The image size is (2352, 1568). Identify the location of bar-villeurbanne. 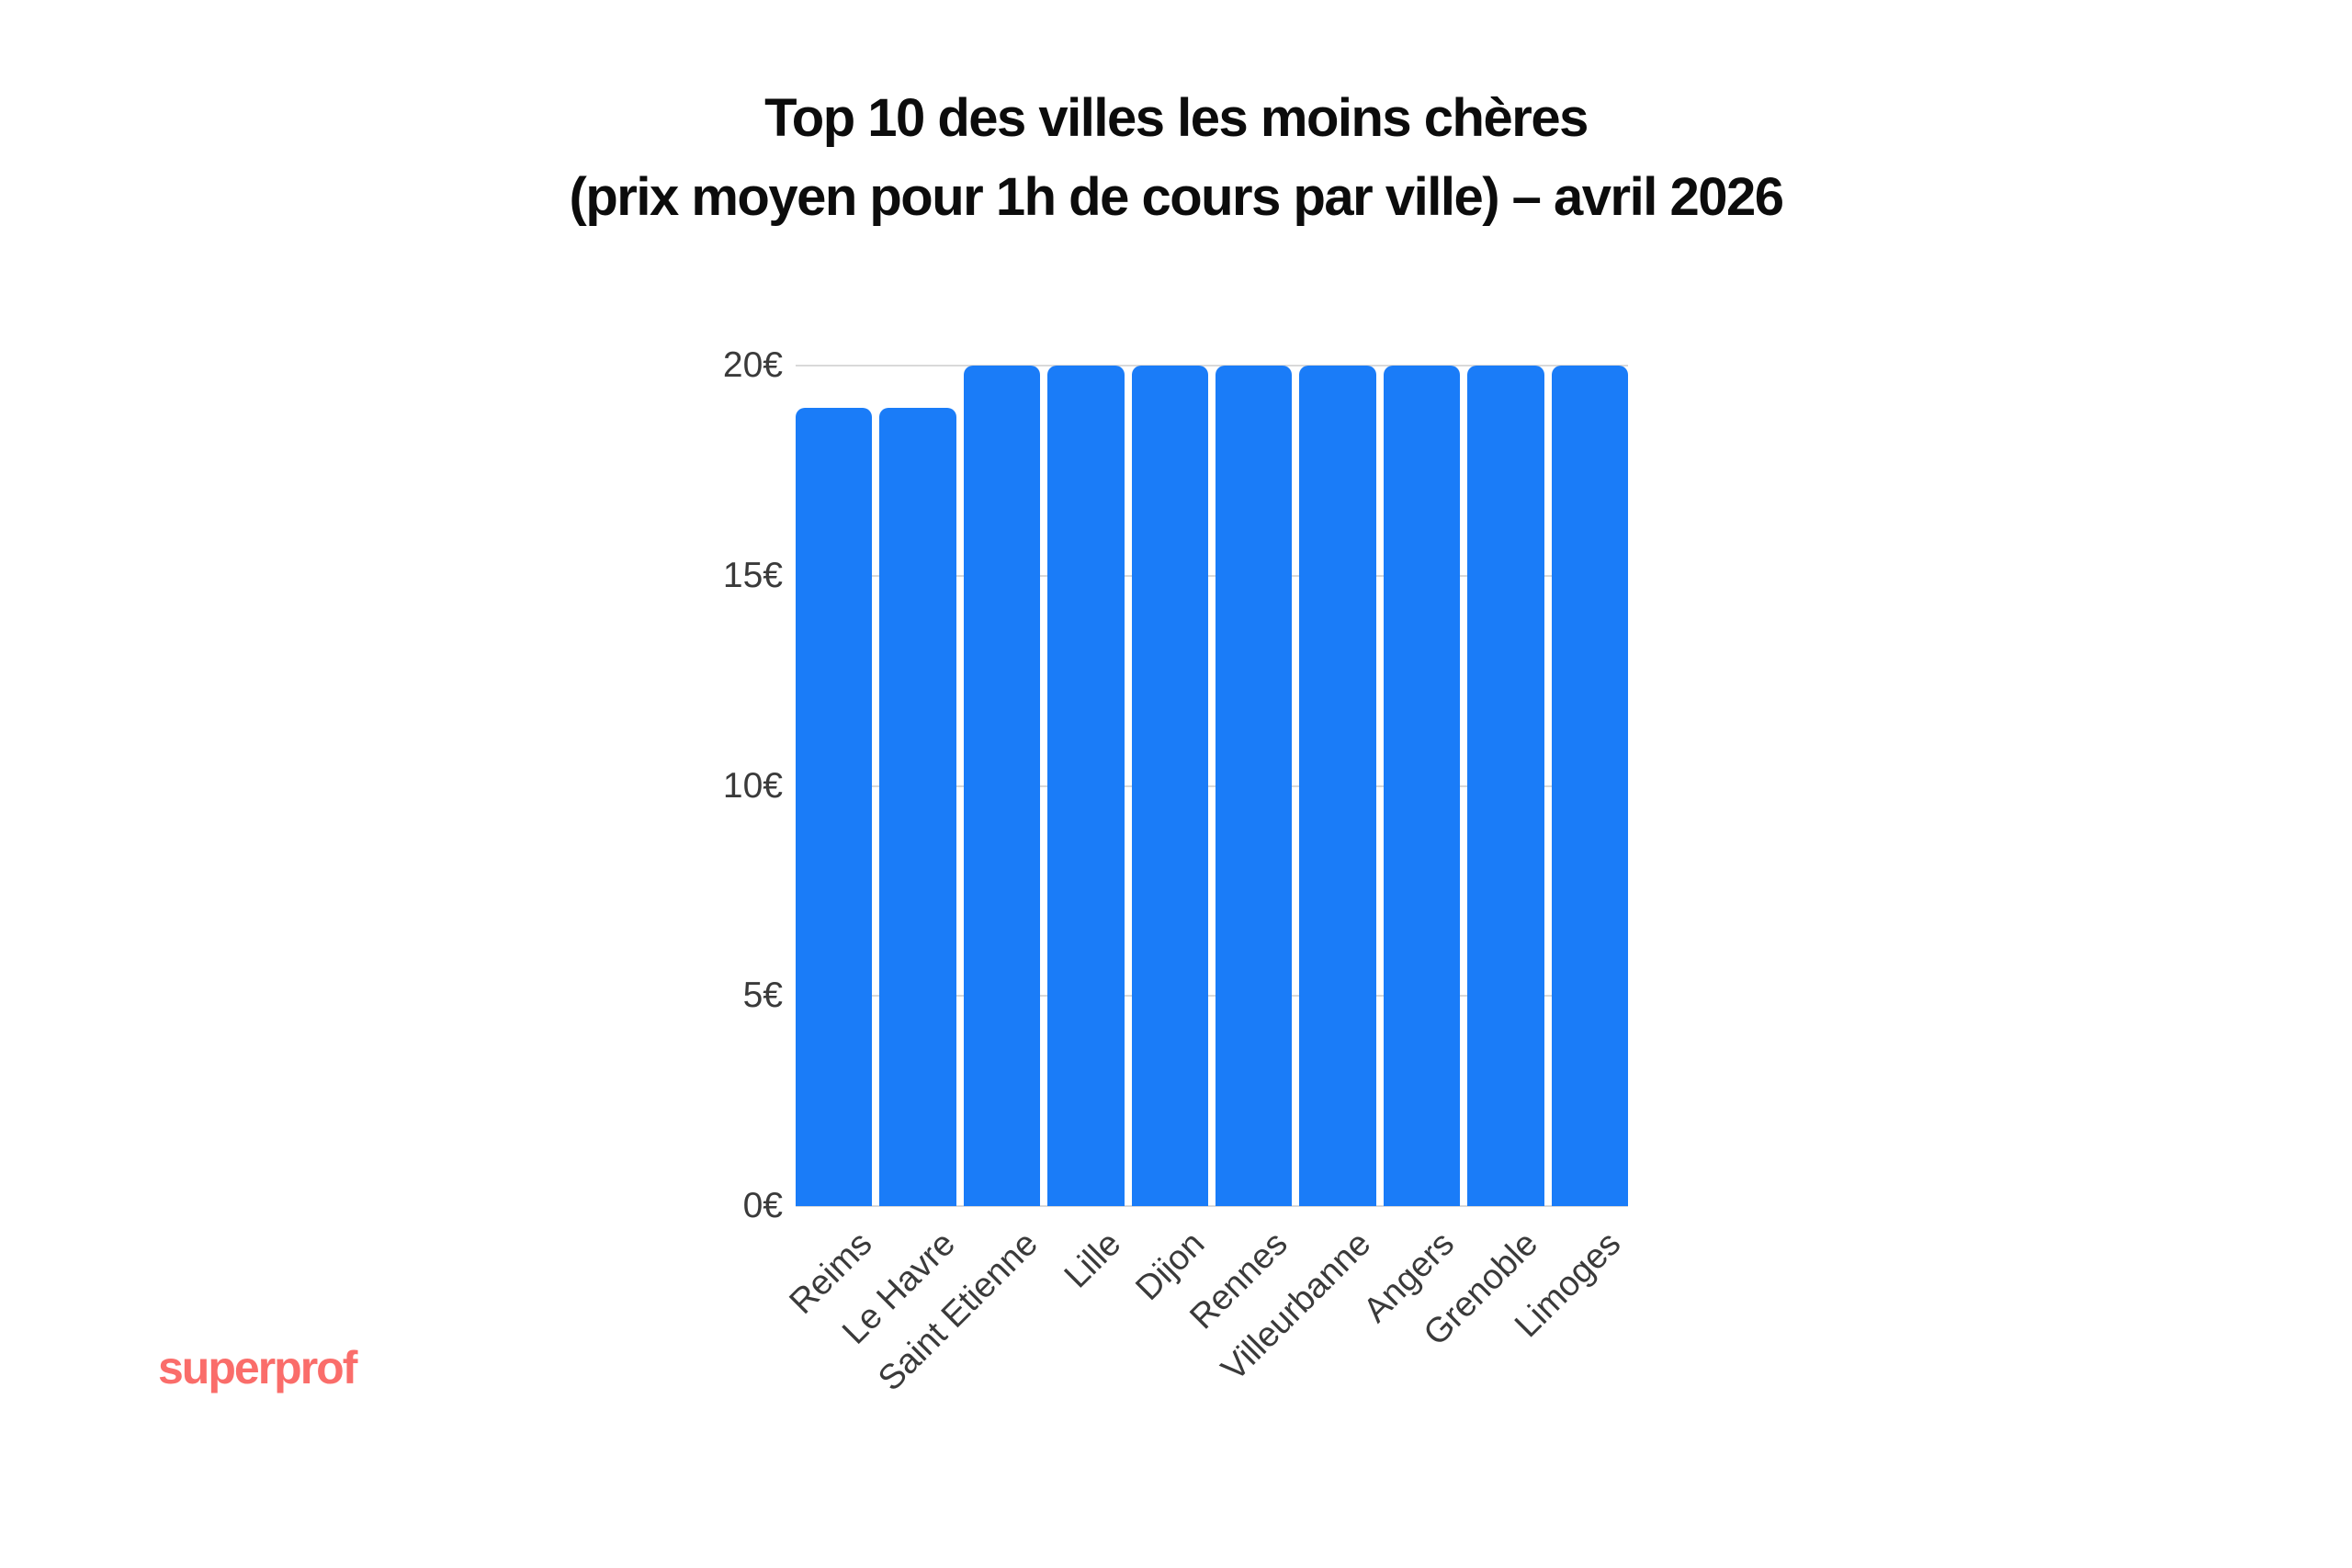
(1337, 786).